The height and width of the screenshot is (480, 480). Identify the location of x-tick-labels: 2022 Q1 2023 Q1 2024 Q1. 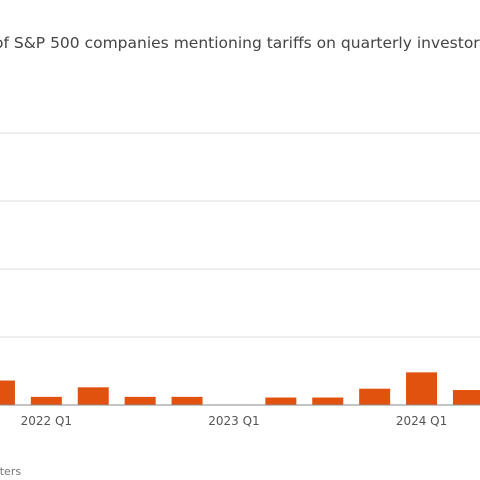
(234, 421).